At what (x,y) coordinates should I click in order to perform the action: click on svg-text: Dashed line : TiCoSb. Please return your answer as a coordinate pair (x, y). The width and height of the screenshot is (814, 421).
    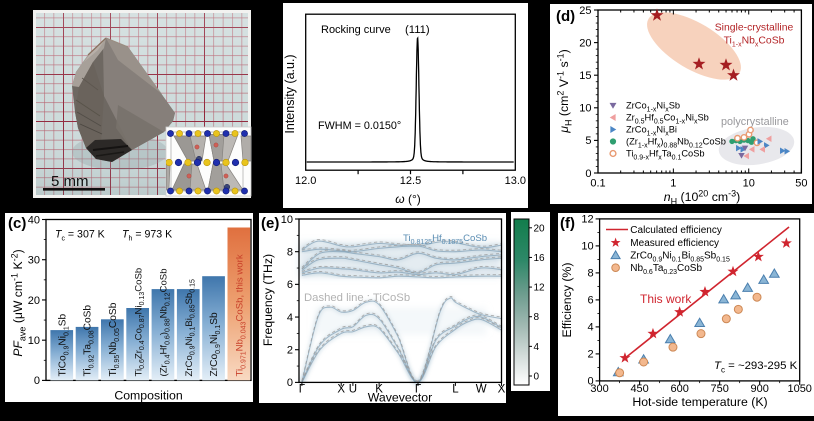
    Looking at the image, I should click on (357, 298).